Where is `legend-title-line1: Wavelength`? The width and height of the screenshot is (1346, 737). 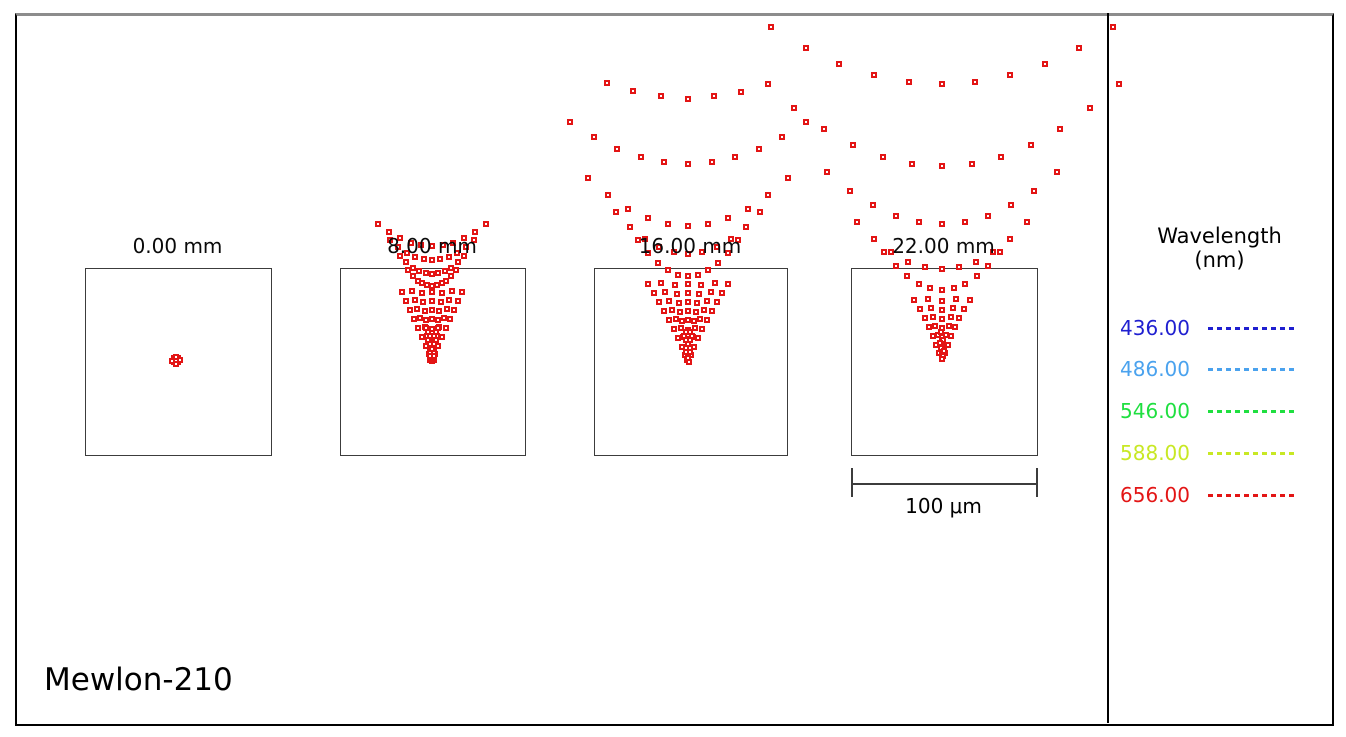 legend-title-line1: Wavelength is located at coordinates (1219, 236).